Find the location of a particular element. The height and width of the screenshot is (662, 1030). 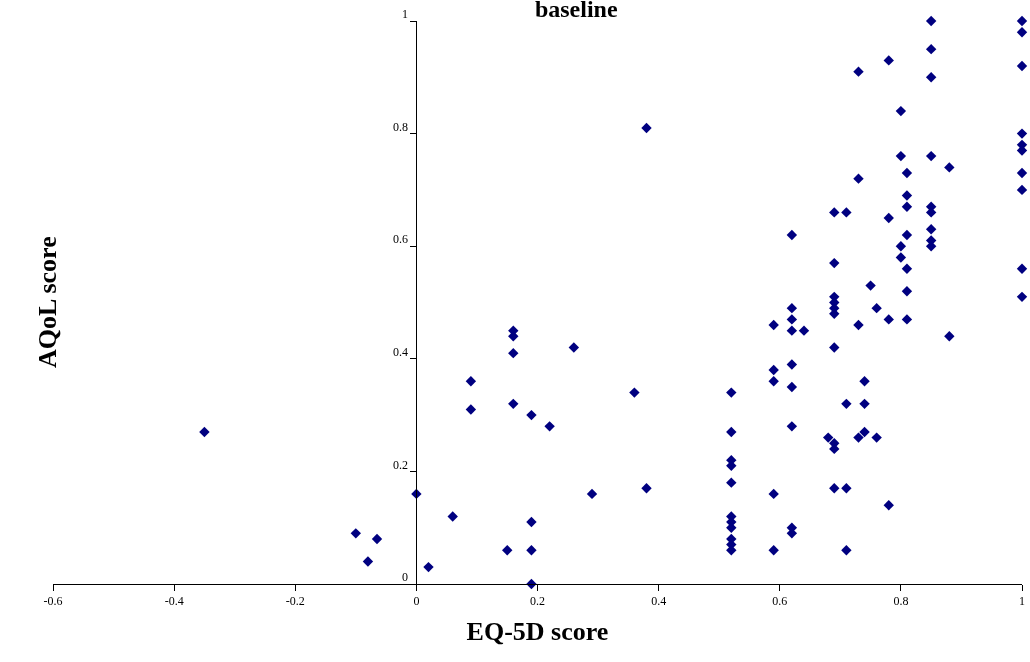

y-tick-label: 0.6 is located at coordinates (400, 239).